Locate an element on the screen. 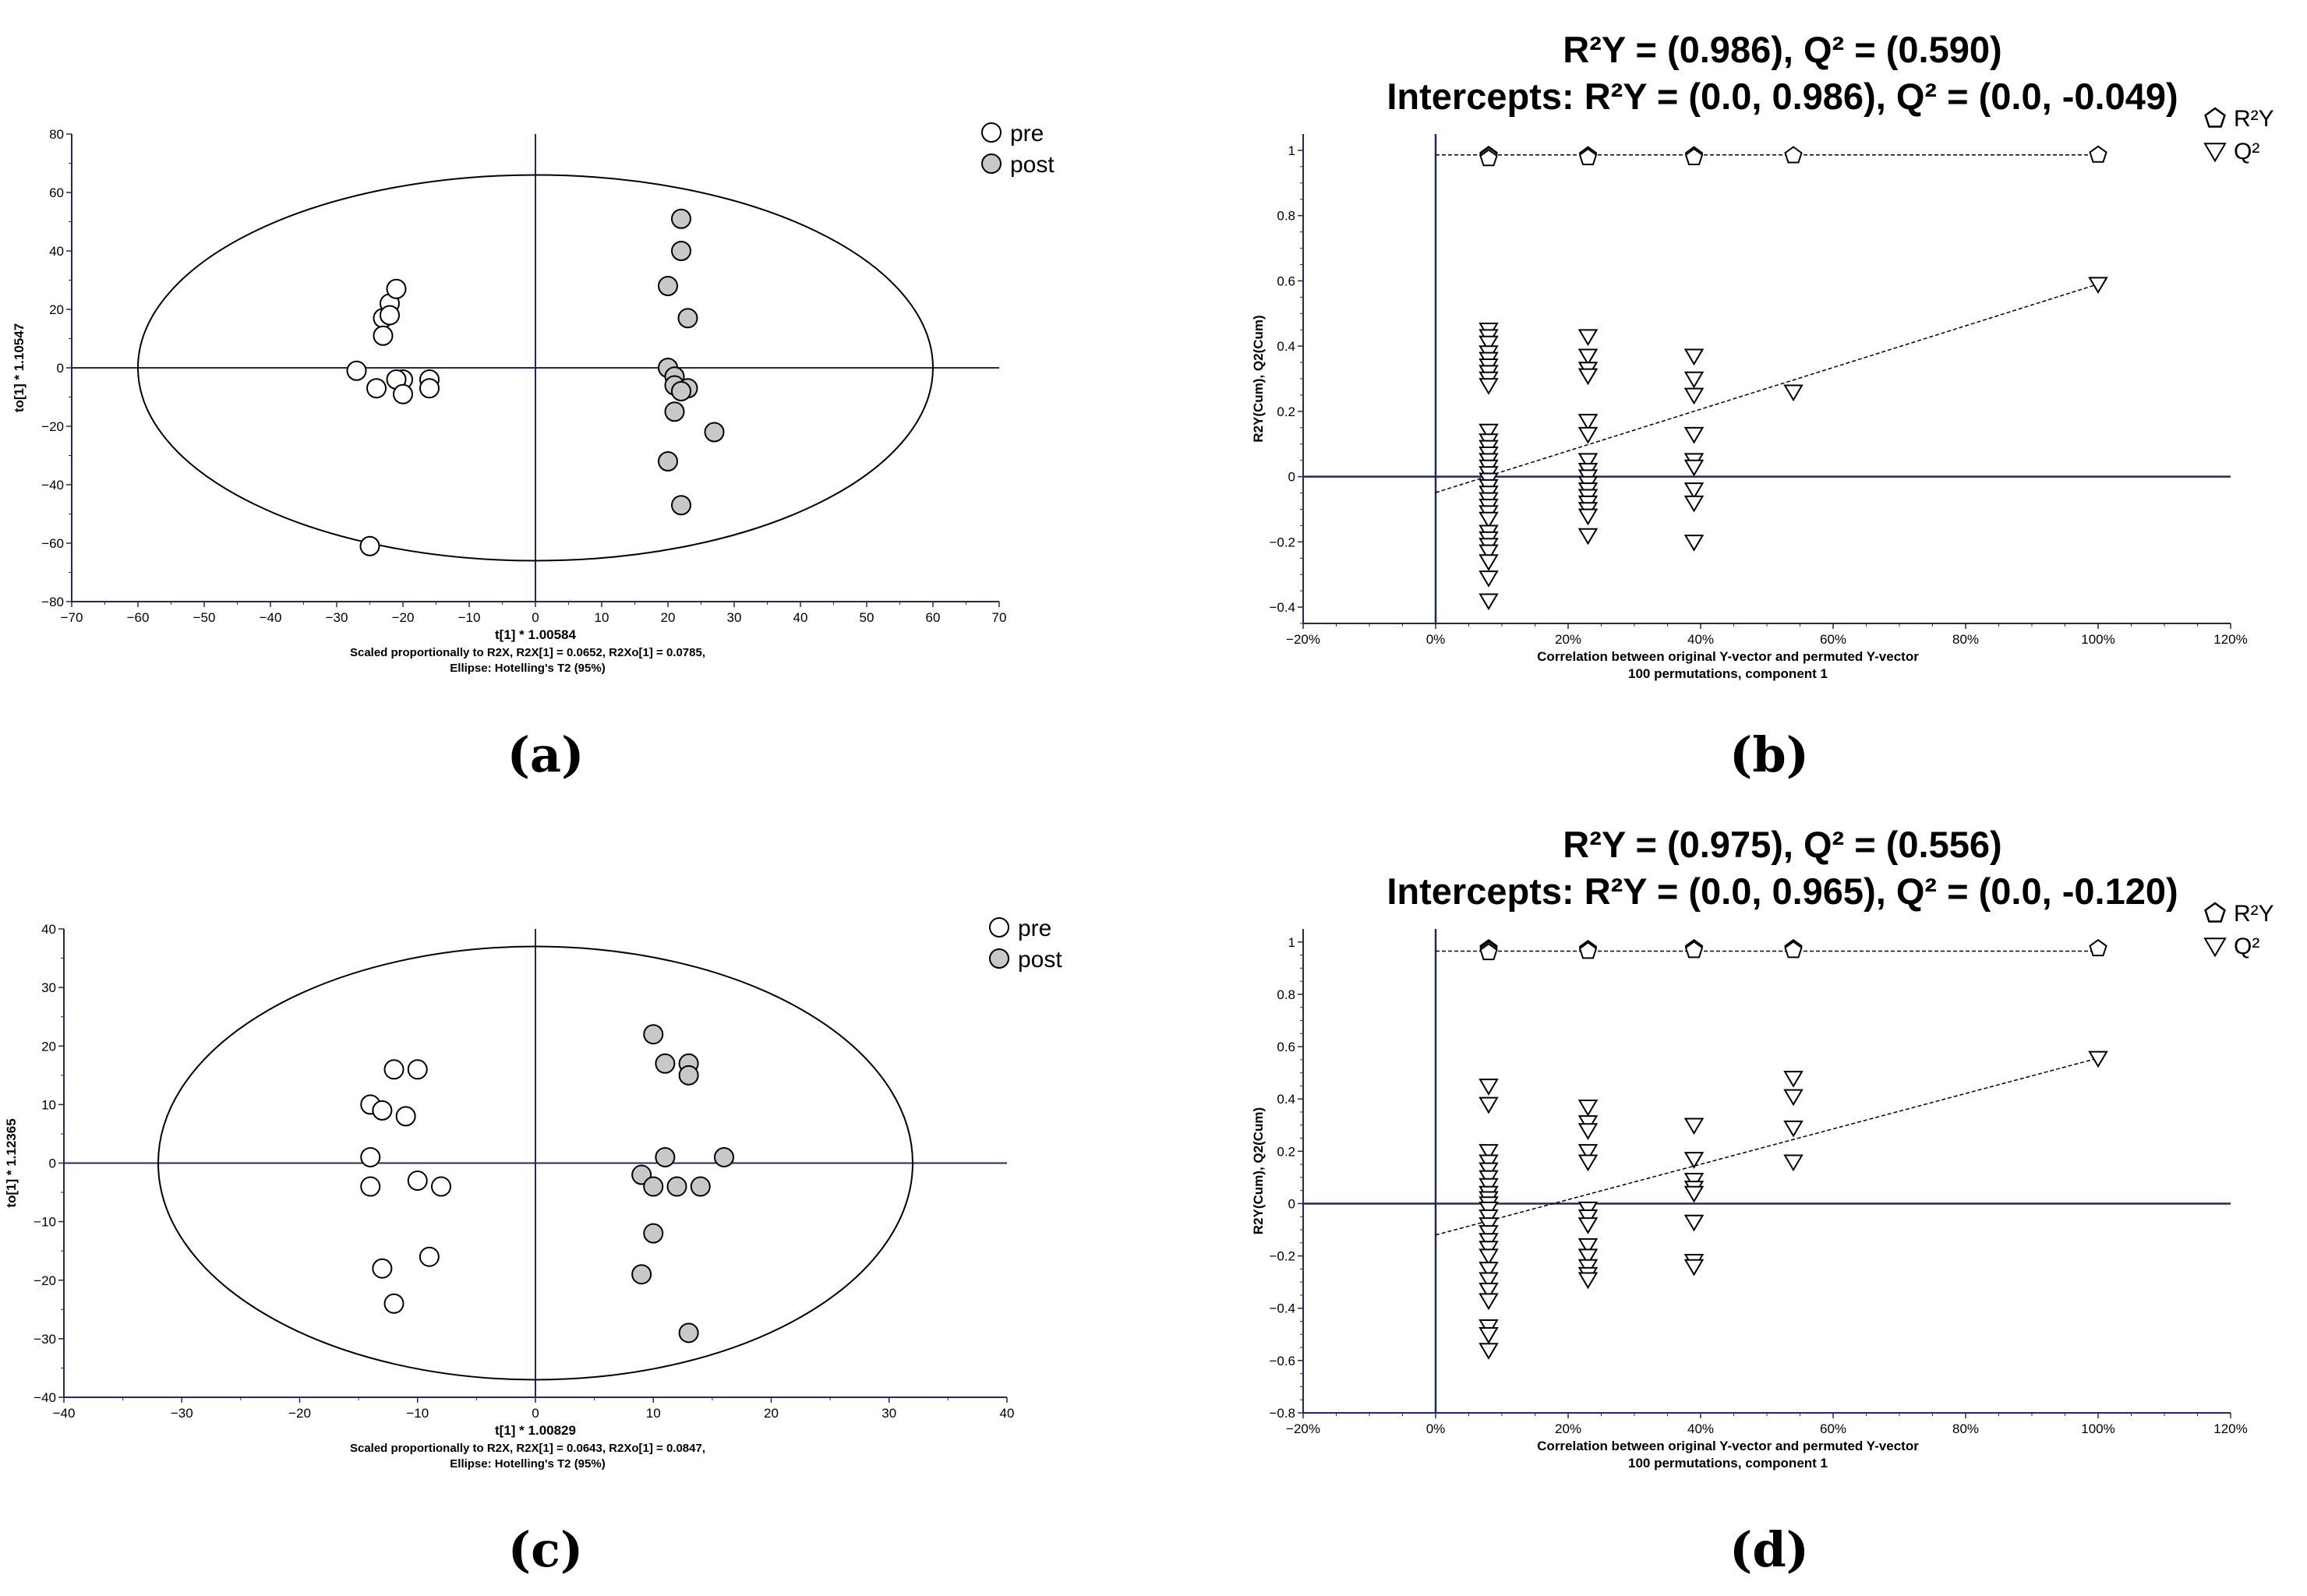 The height and width of the screenshot is (1596, 2307). x-tick-label: −70 is located at coordinates (72, 617).